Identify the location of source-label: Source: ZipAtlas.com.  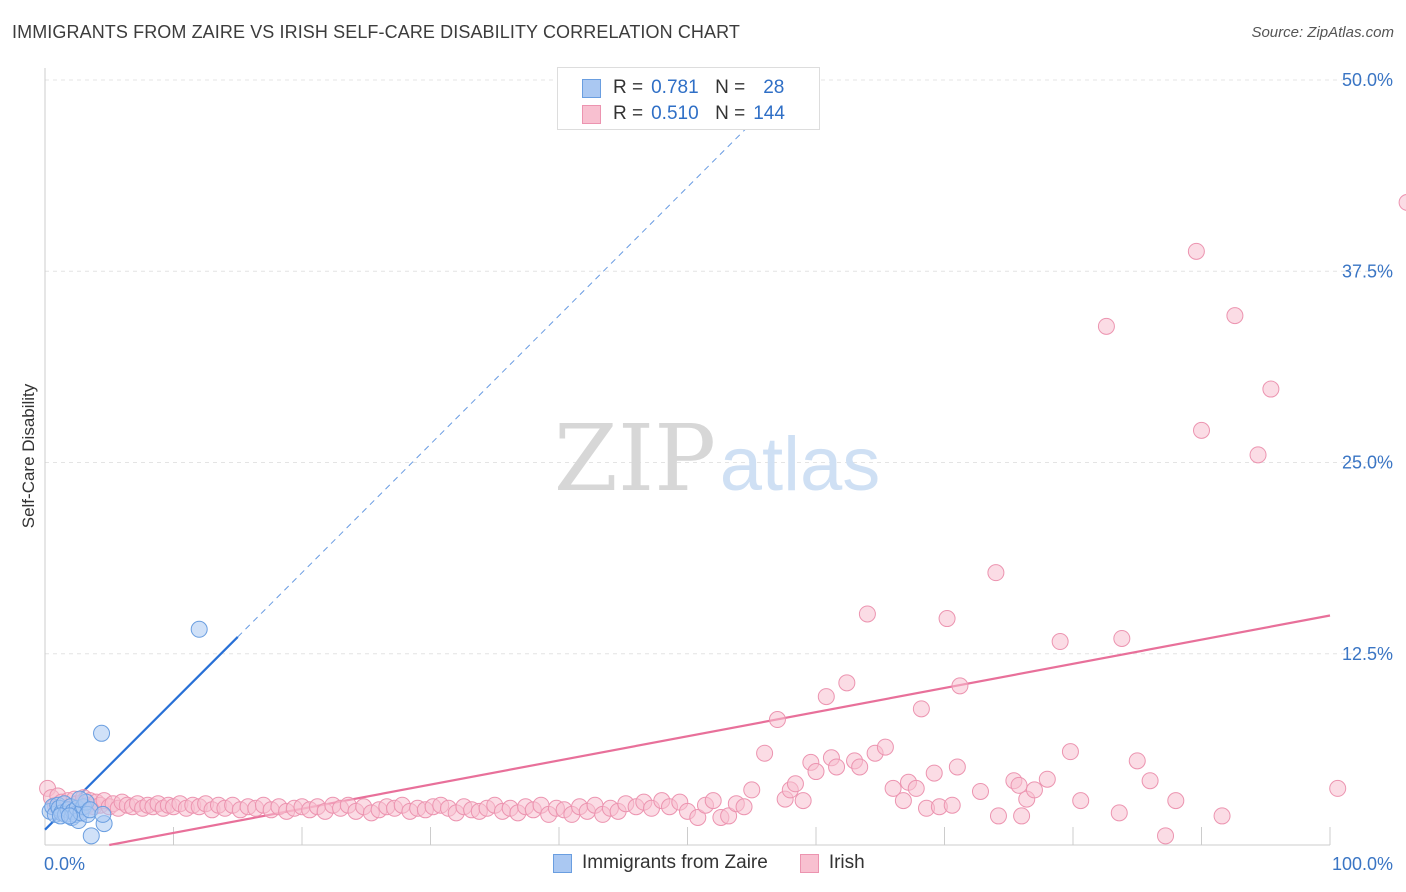
(1322, 32).